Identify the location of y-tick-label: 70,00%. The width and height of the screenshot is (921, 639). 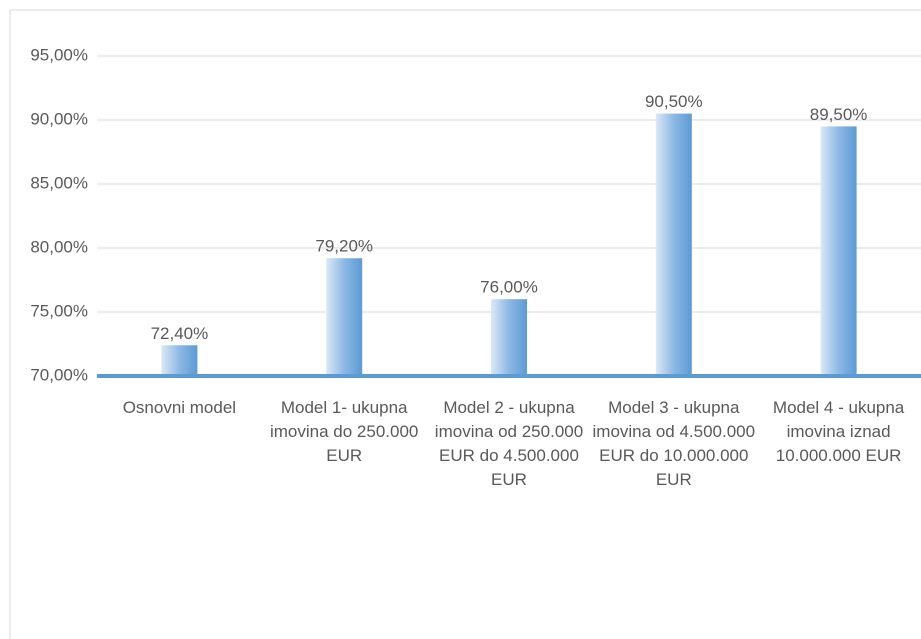
(59, 374).